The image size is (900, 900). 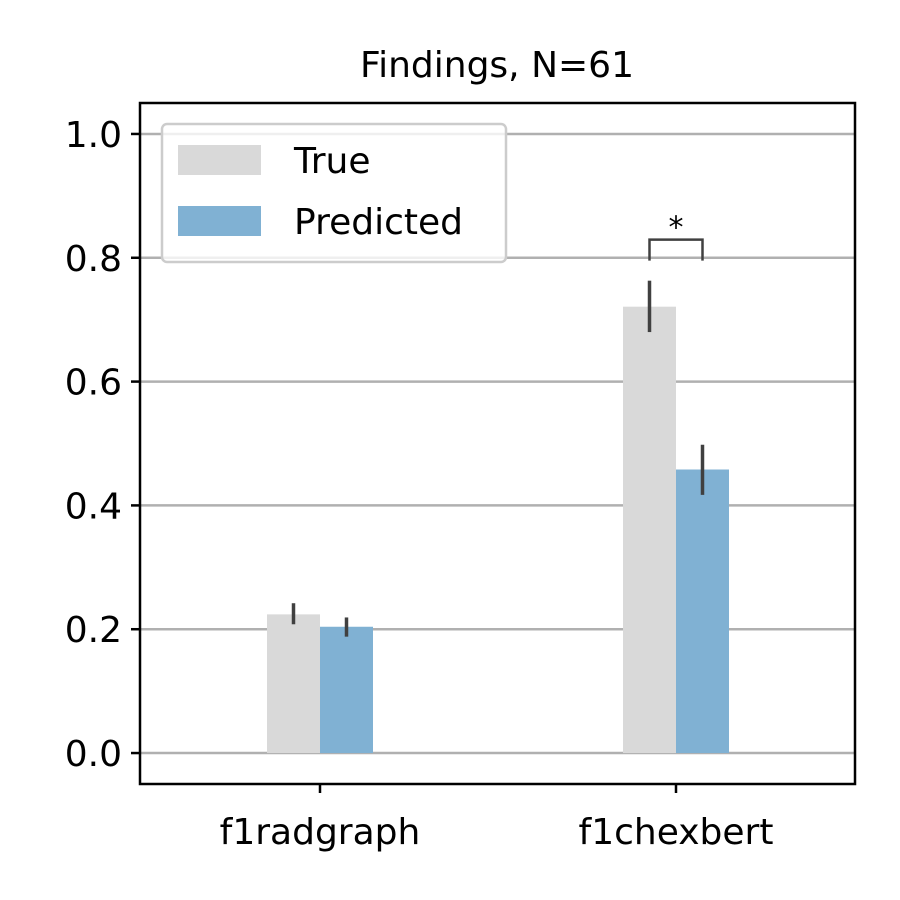 I want to click on y-axis: 0.0 0.2 0.4 0.6 0.8 1.0, so click(x=102, y=445).